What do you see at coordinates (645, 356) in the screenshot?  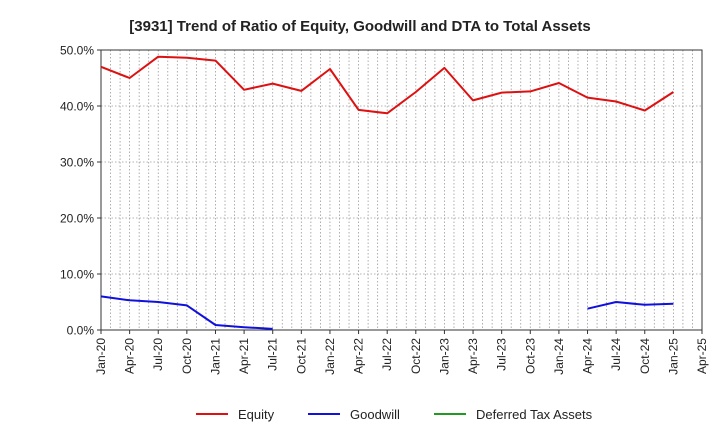 I see `x-tick-label: Oct-24` at bounding box center [645, 356].